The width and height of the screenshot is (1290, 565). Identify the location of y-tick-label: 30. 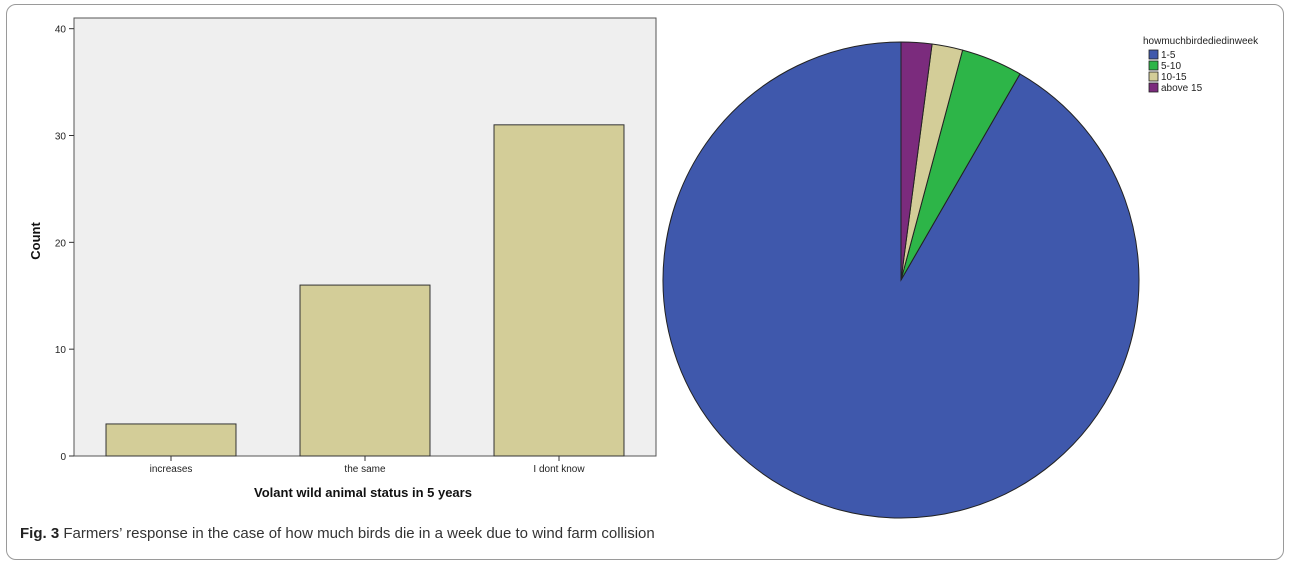
(61, 137).